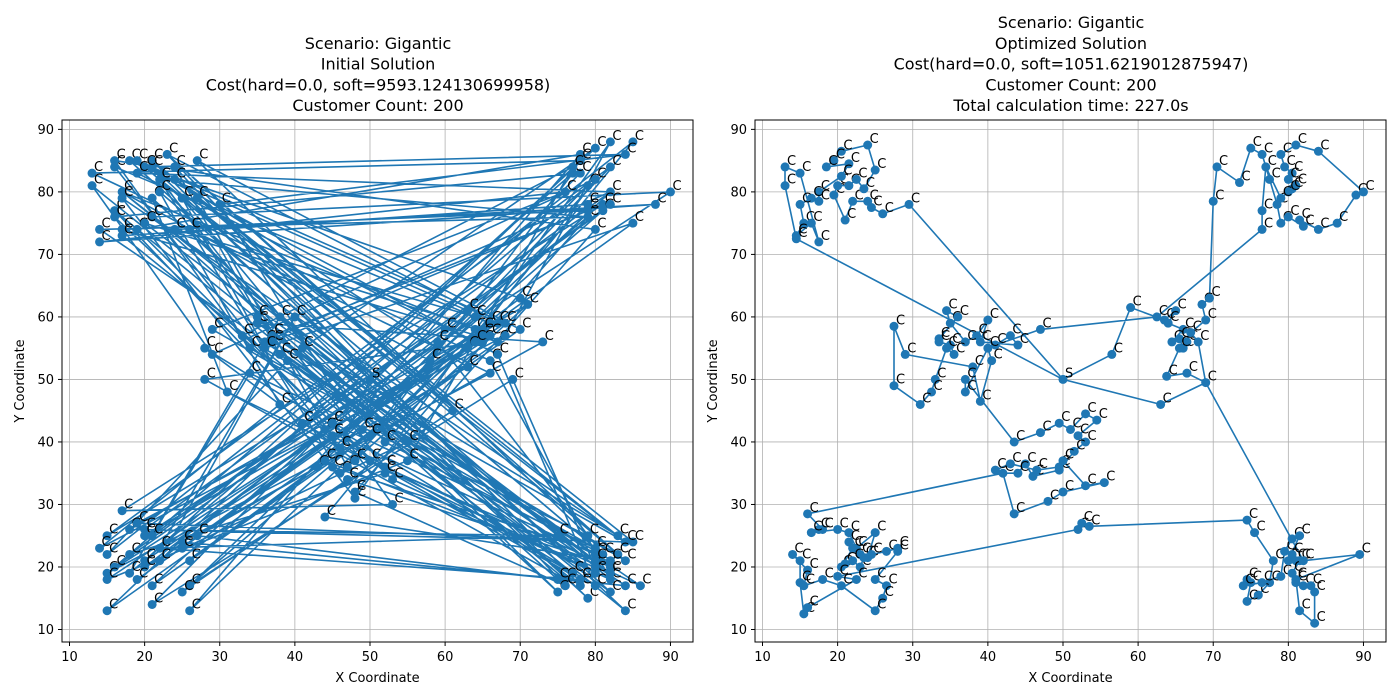 This screenshot has width=1400, height=700. I want to click on chart-title-line: Scenario: Gigantic, so click(1071, 22).